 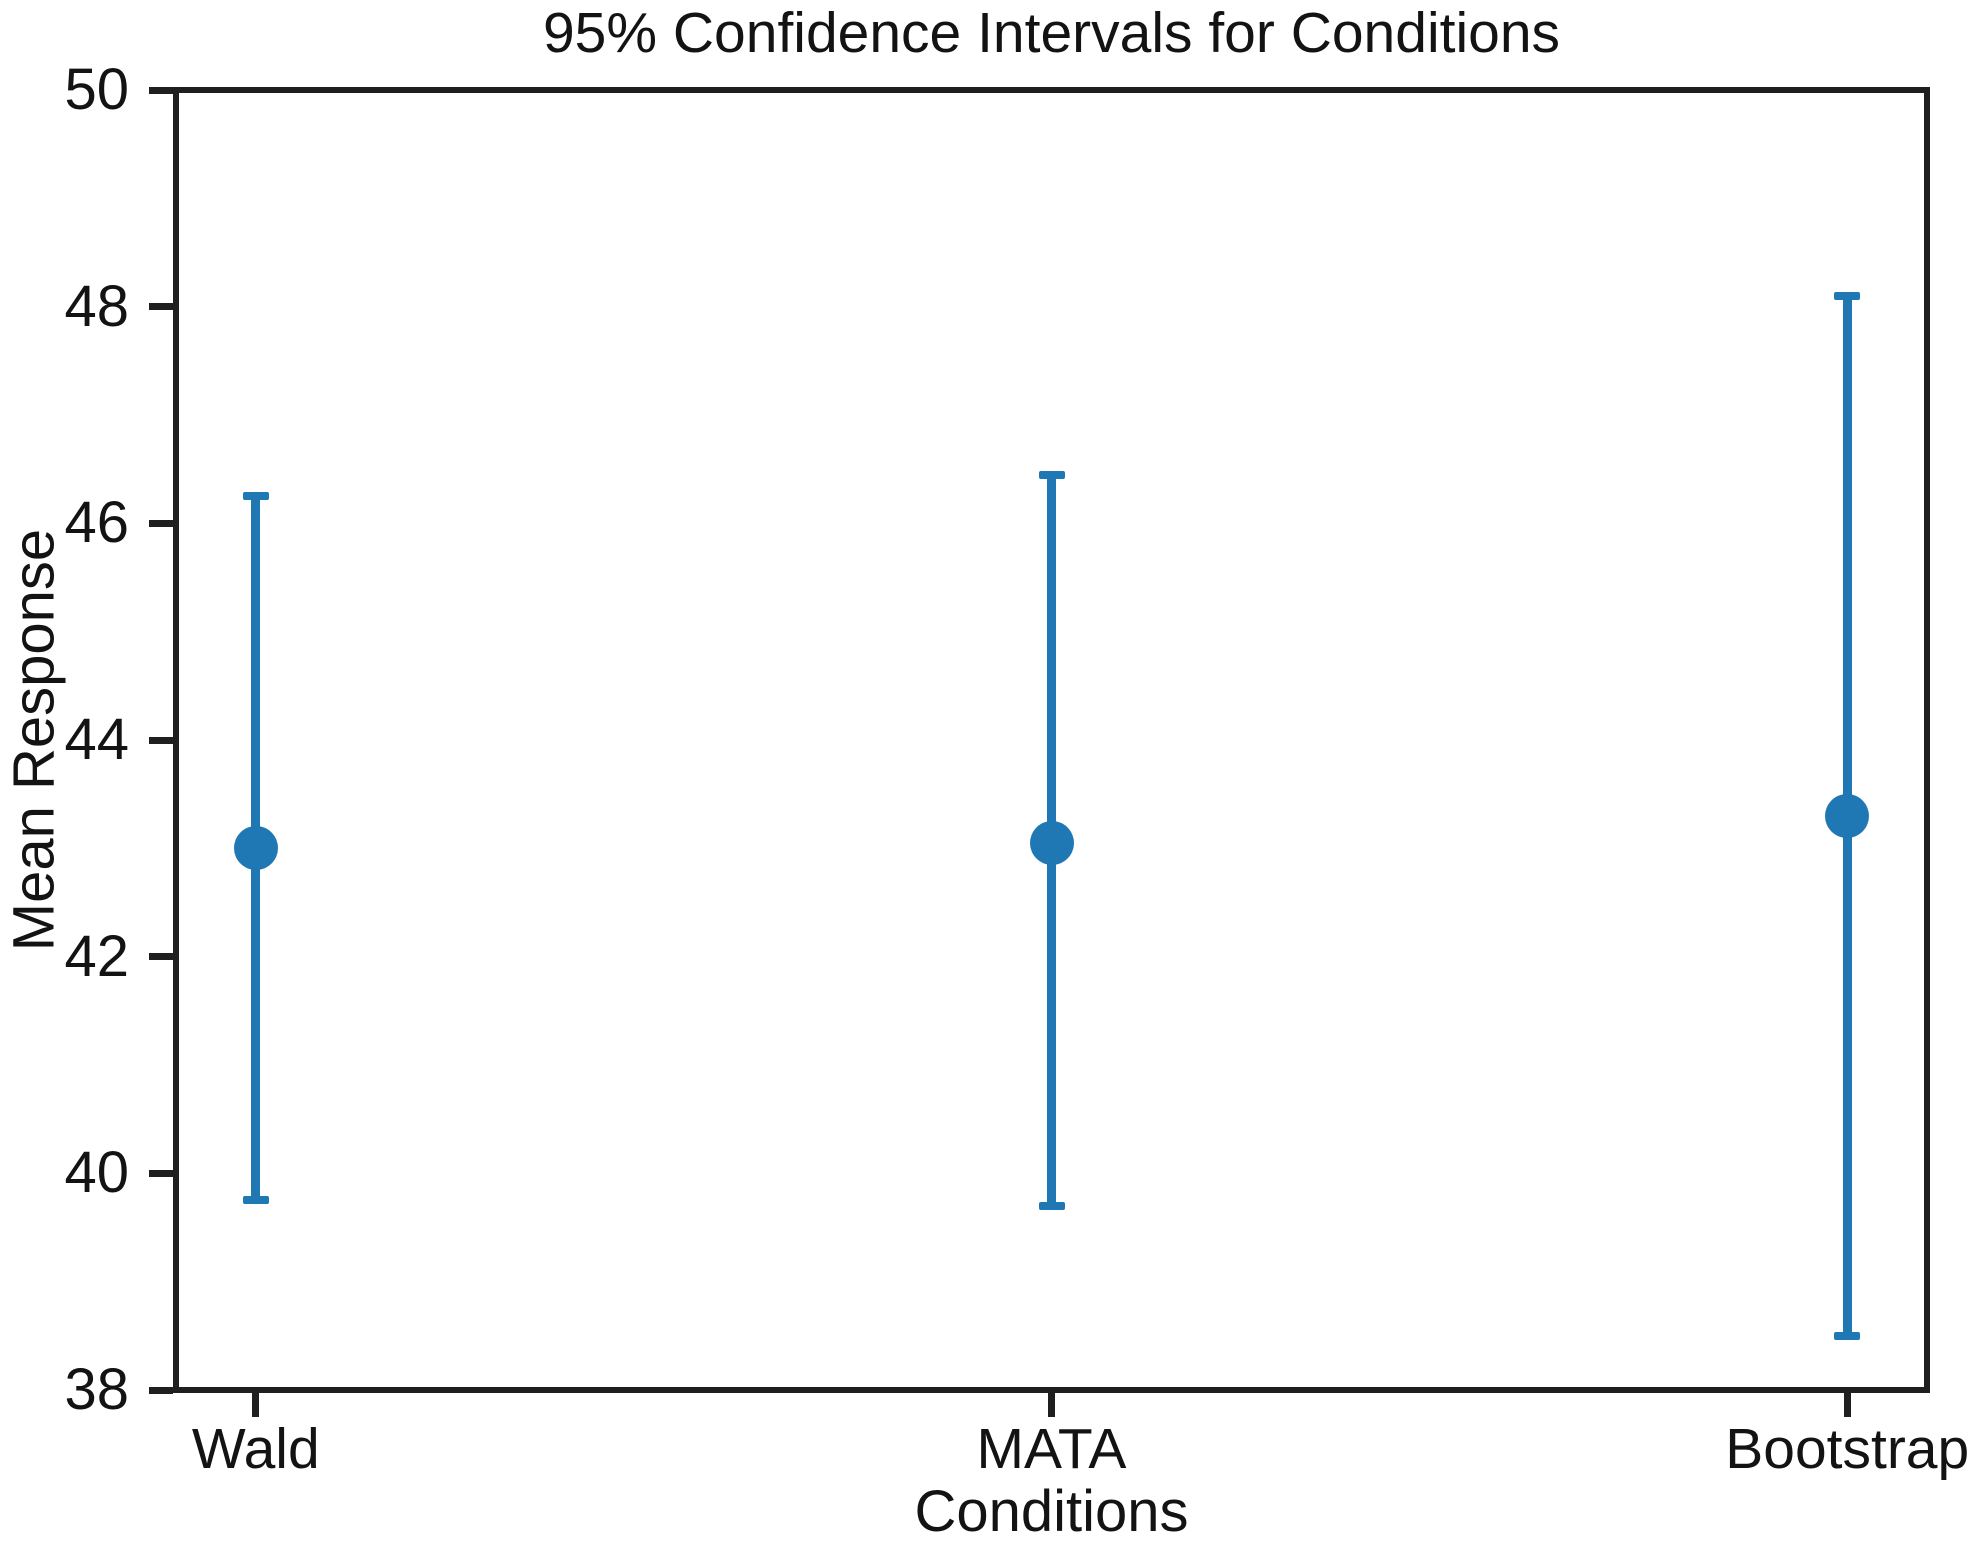 I want to click on x-axis-label: Conditions, so click(x=1051, y=1510).